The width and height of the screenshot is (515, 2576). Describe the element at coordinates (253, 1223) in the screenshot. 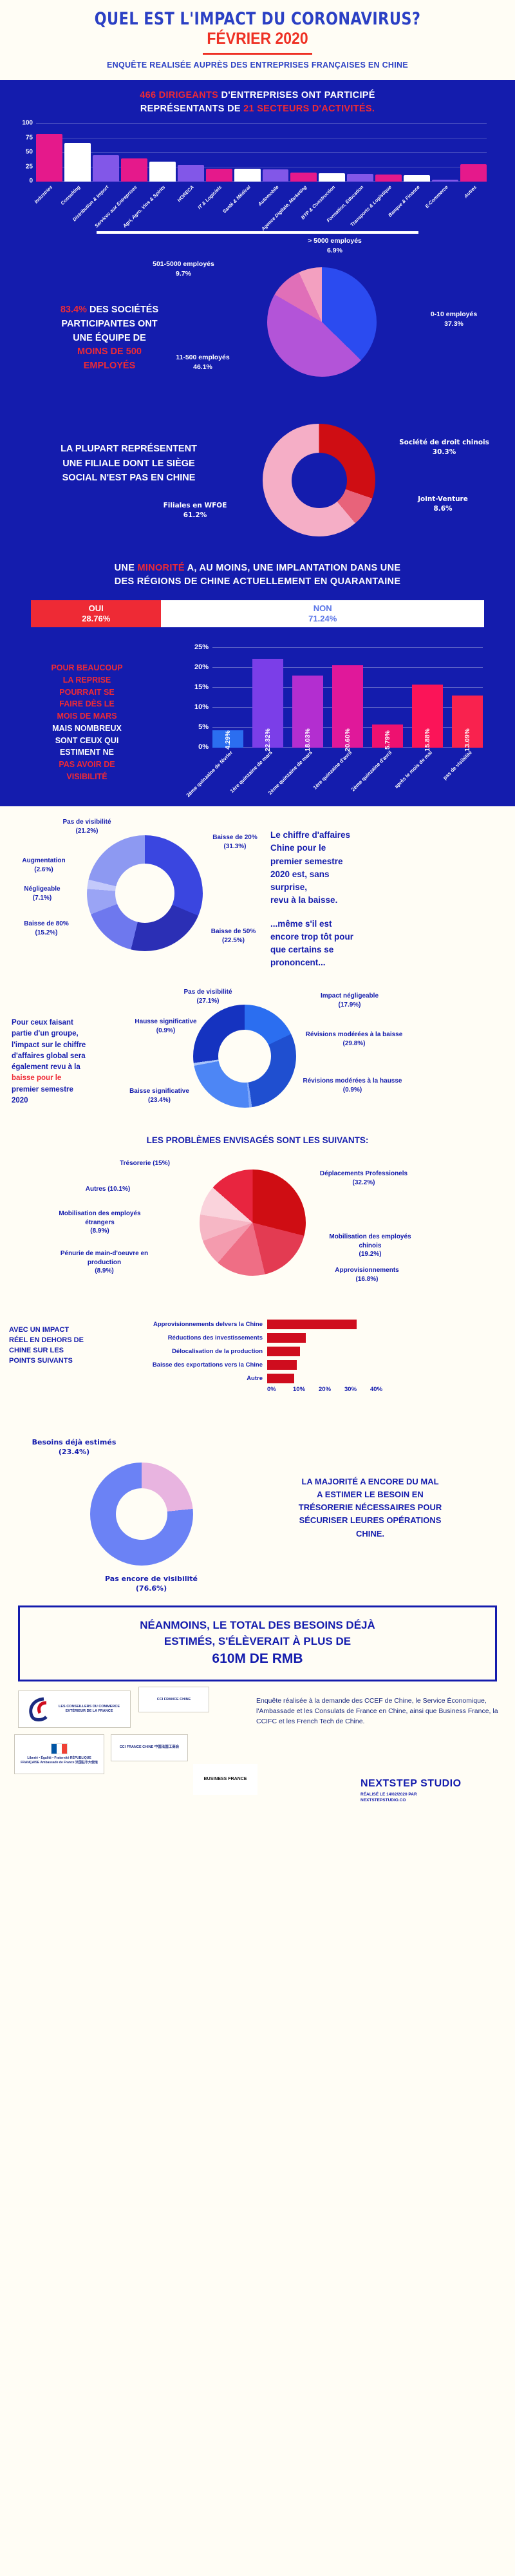

I see `problems-pie-chart` at that location.